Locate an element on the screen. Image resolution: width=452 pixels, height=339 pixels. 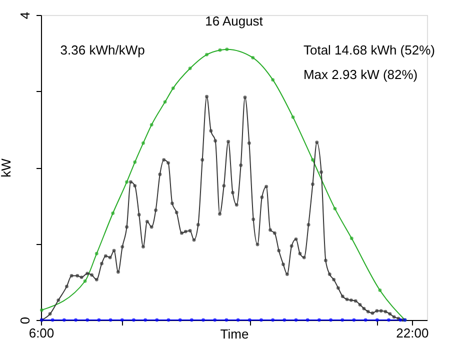
annotation: Total 14.68 kWh (52%) is located at coordinates (369, 50).